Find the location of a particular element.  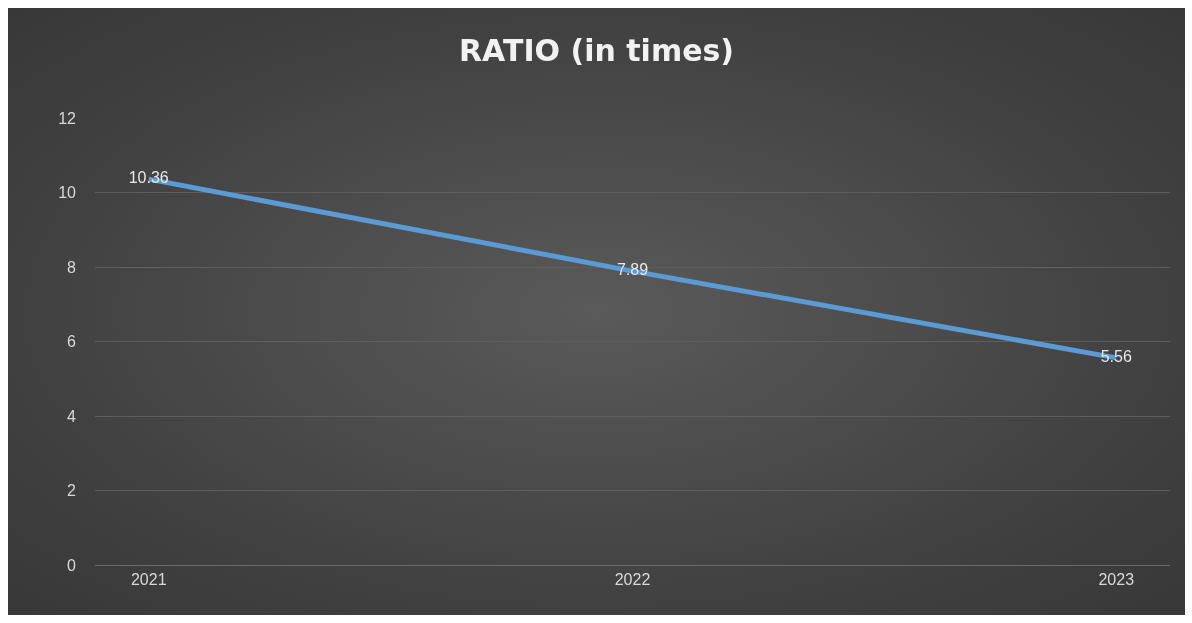

y-tick-label: 10 is located at coordinates (67, 193).